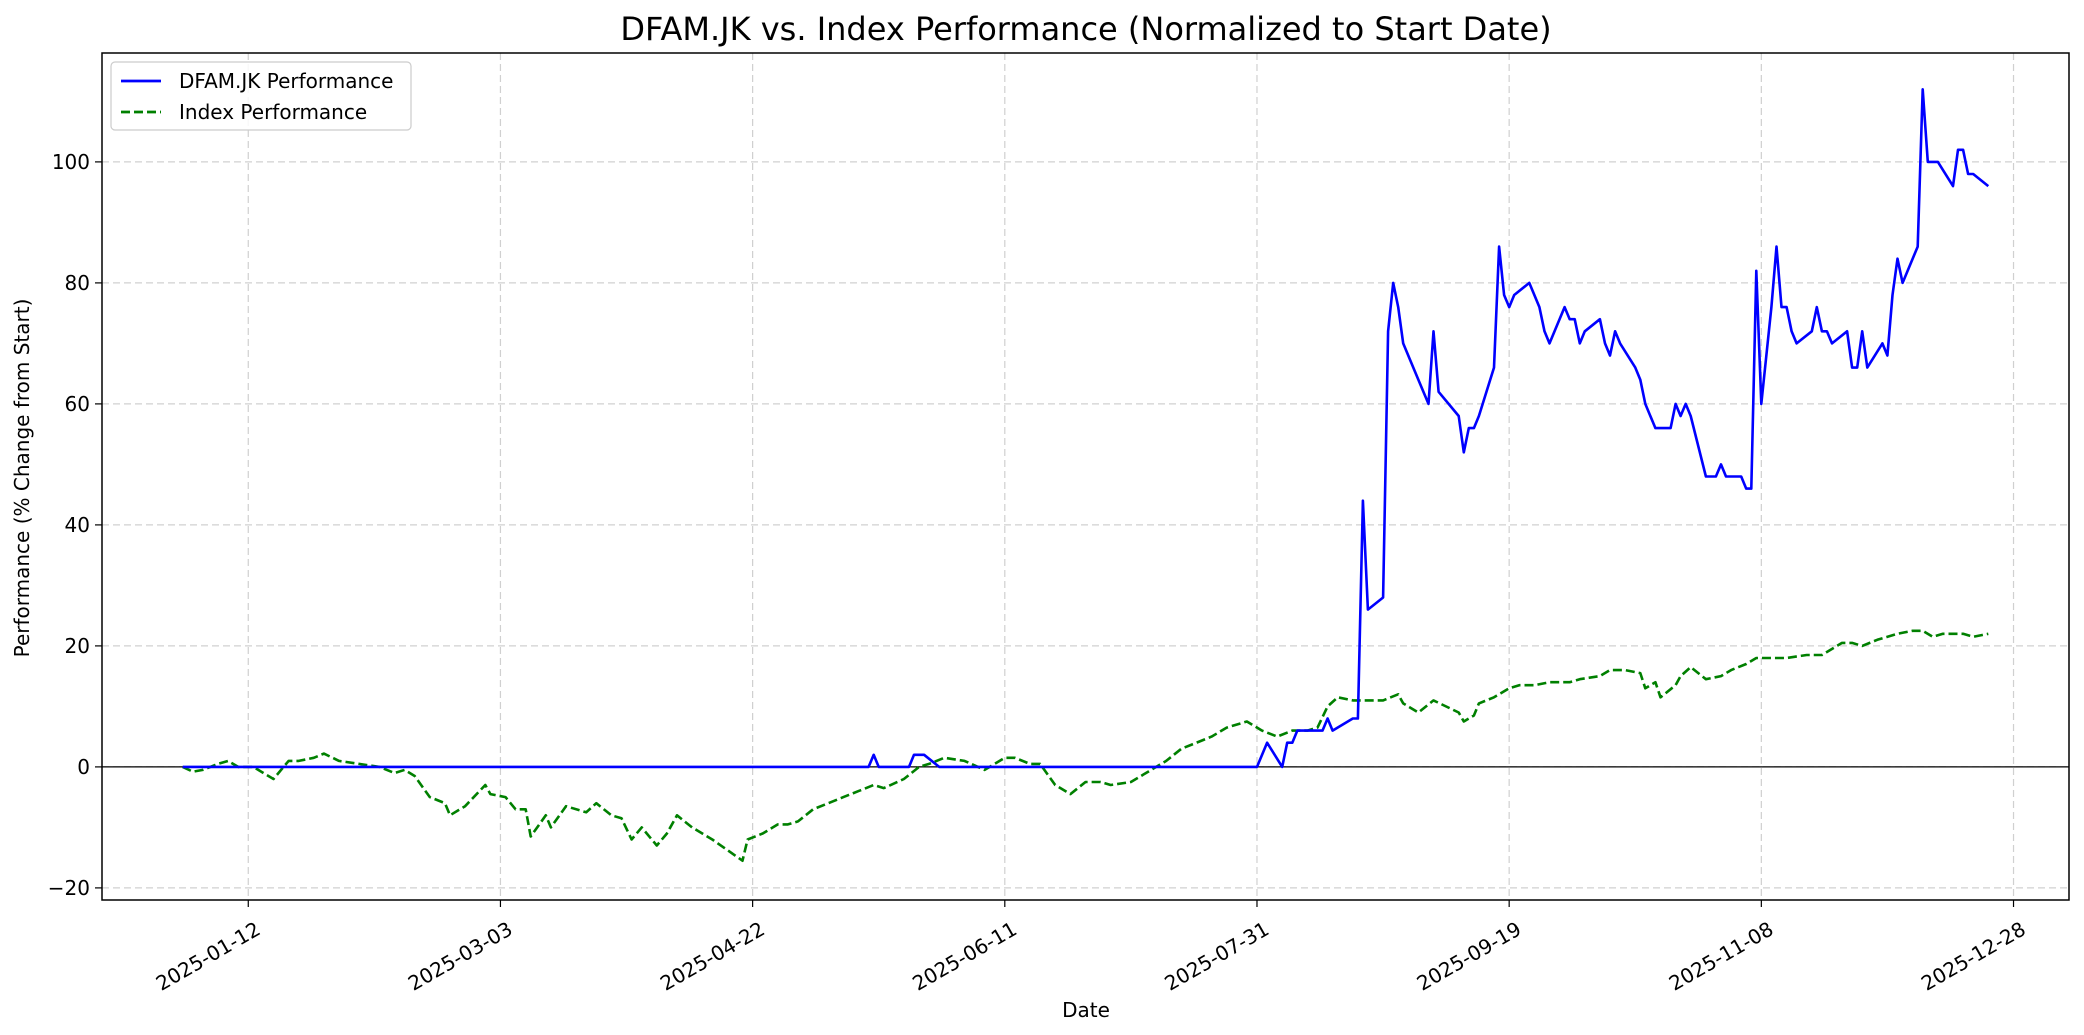 The height and width of the screenshot is (1035, 2084). I want to click on y-tick-label: 60, so click(77, 404).